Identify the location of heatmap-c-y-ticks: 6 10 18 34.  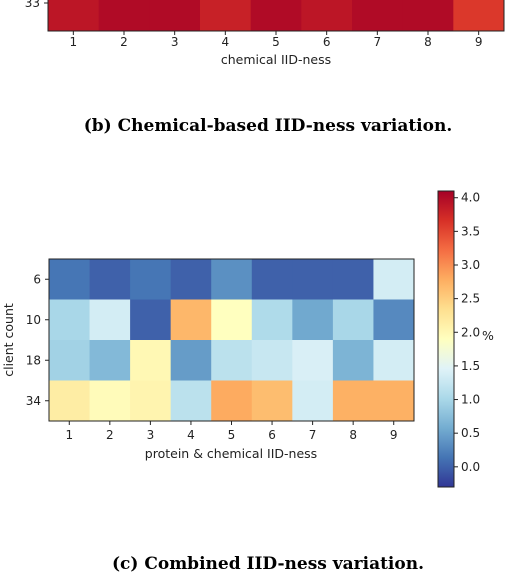
(37, 340).